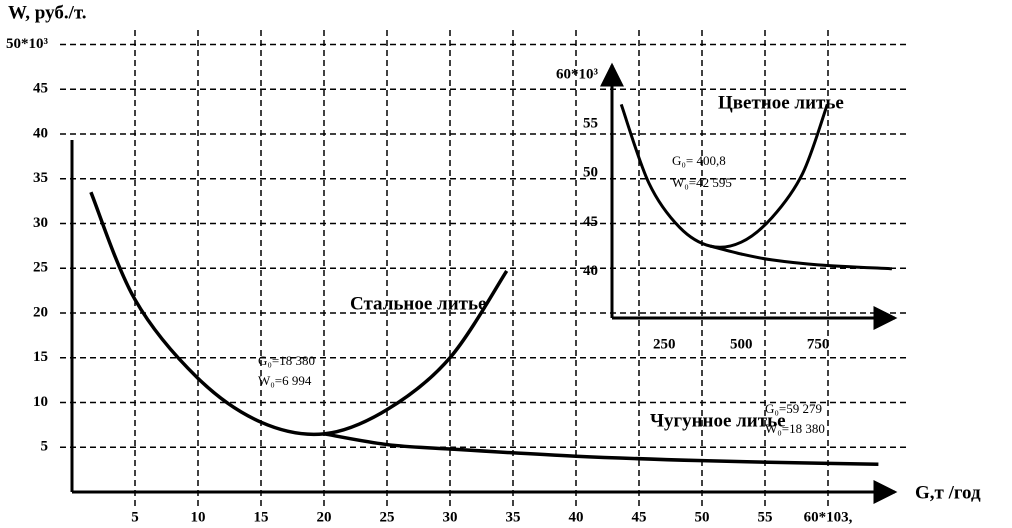 Image resolution: width=1012 pixels, height=528 pixels. What do you see at coordinates (285, 380) in the screenshot?
I see `annotation: W₀=6 994` at bounding box center [285, 380].